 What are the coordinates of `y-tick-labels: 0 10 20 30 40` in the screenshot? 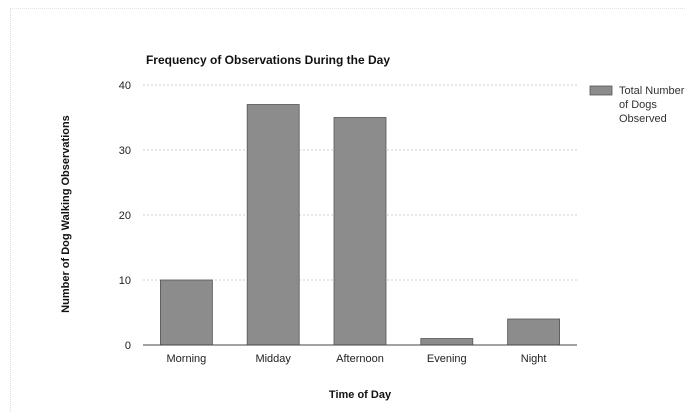 It's located at (125, 216).